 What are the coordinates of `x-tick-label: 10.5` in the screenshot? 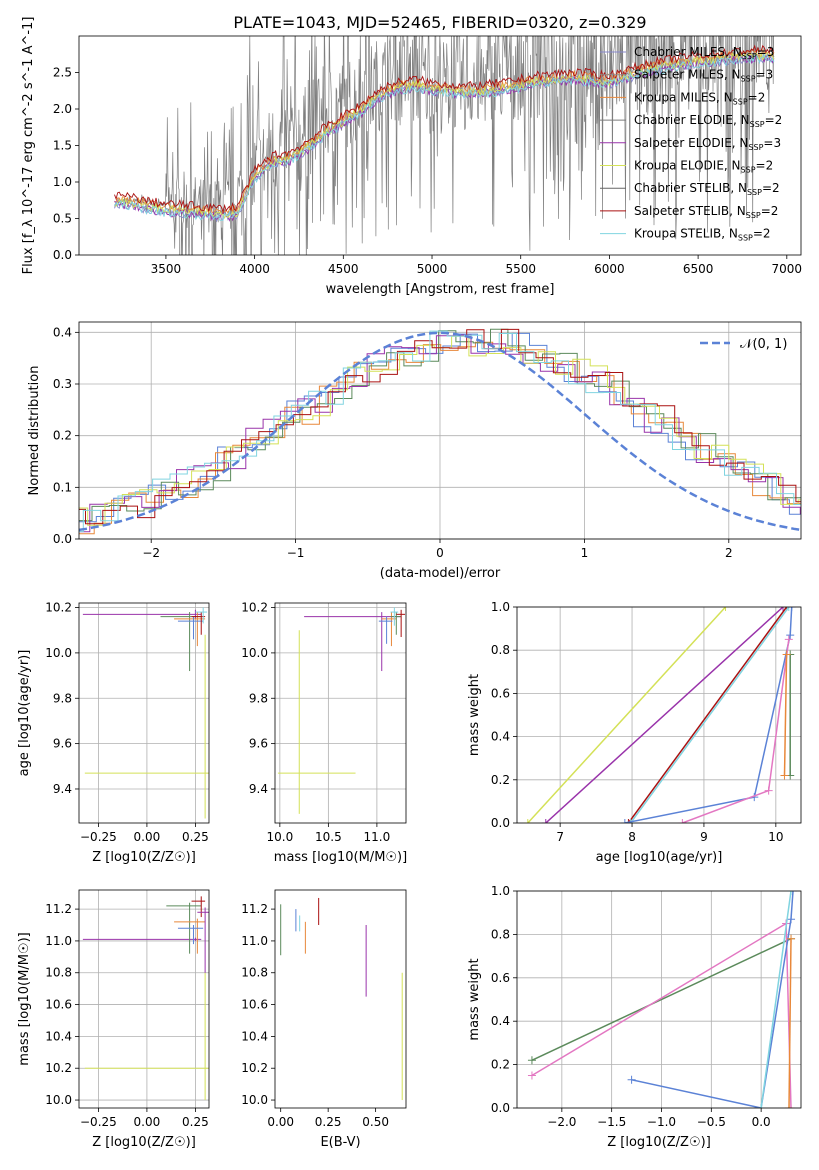 It's located at (328, 837).